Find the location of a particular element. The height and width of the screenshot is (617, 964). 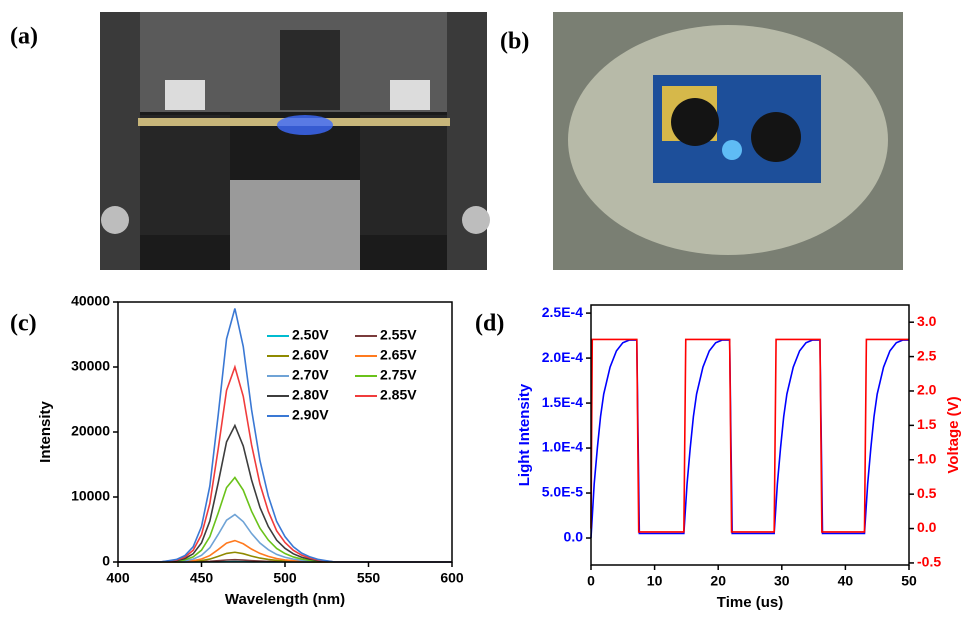

y-tick-label: 40000 is located at coordinates (90, 301).